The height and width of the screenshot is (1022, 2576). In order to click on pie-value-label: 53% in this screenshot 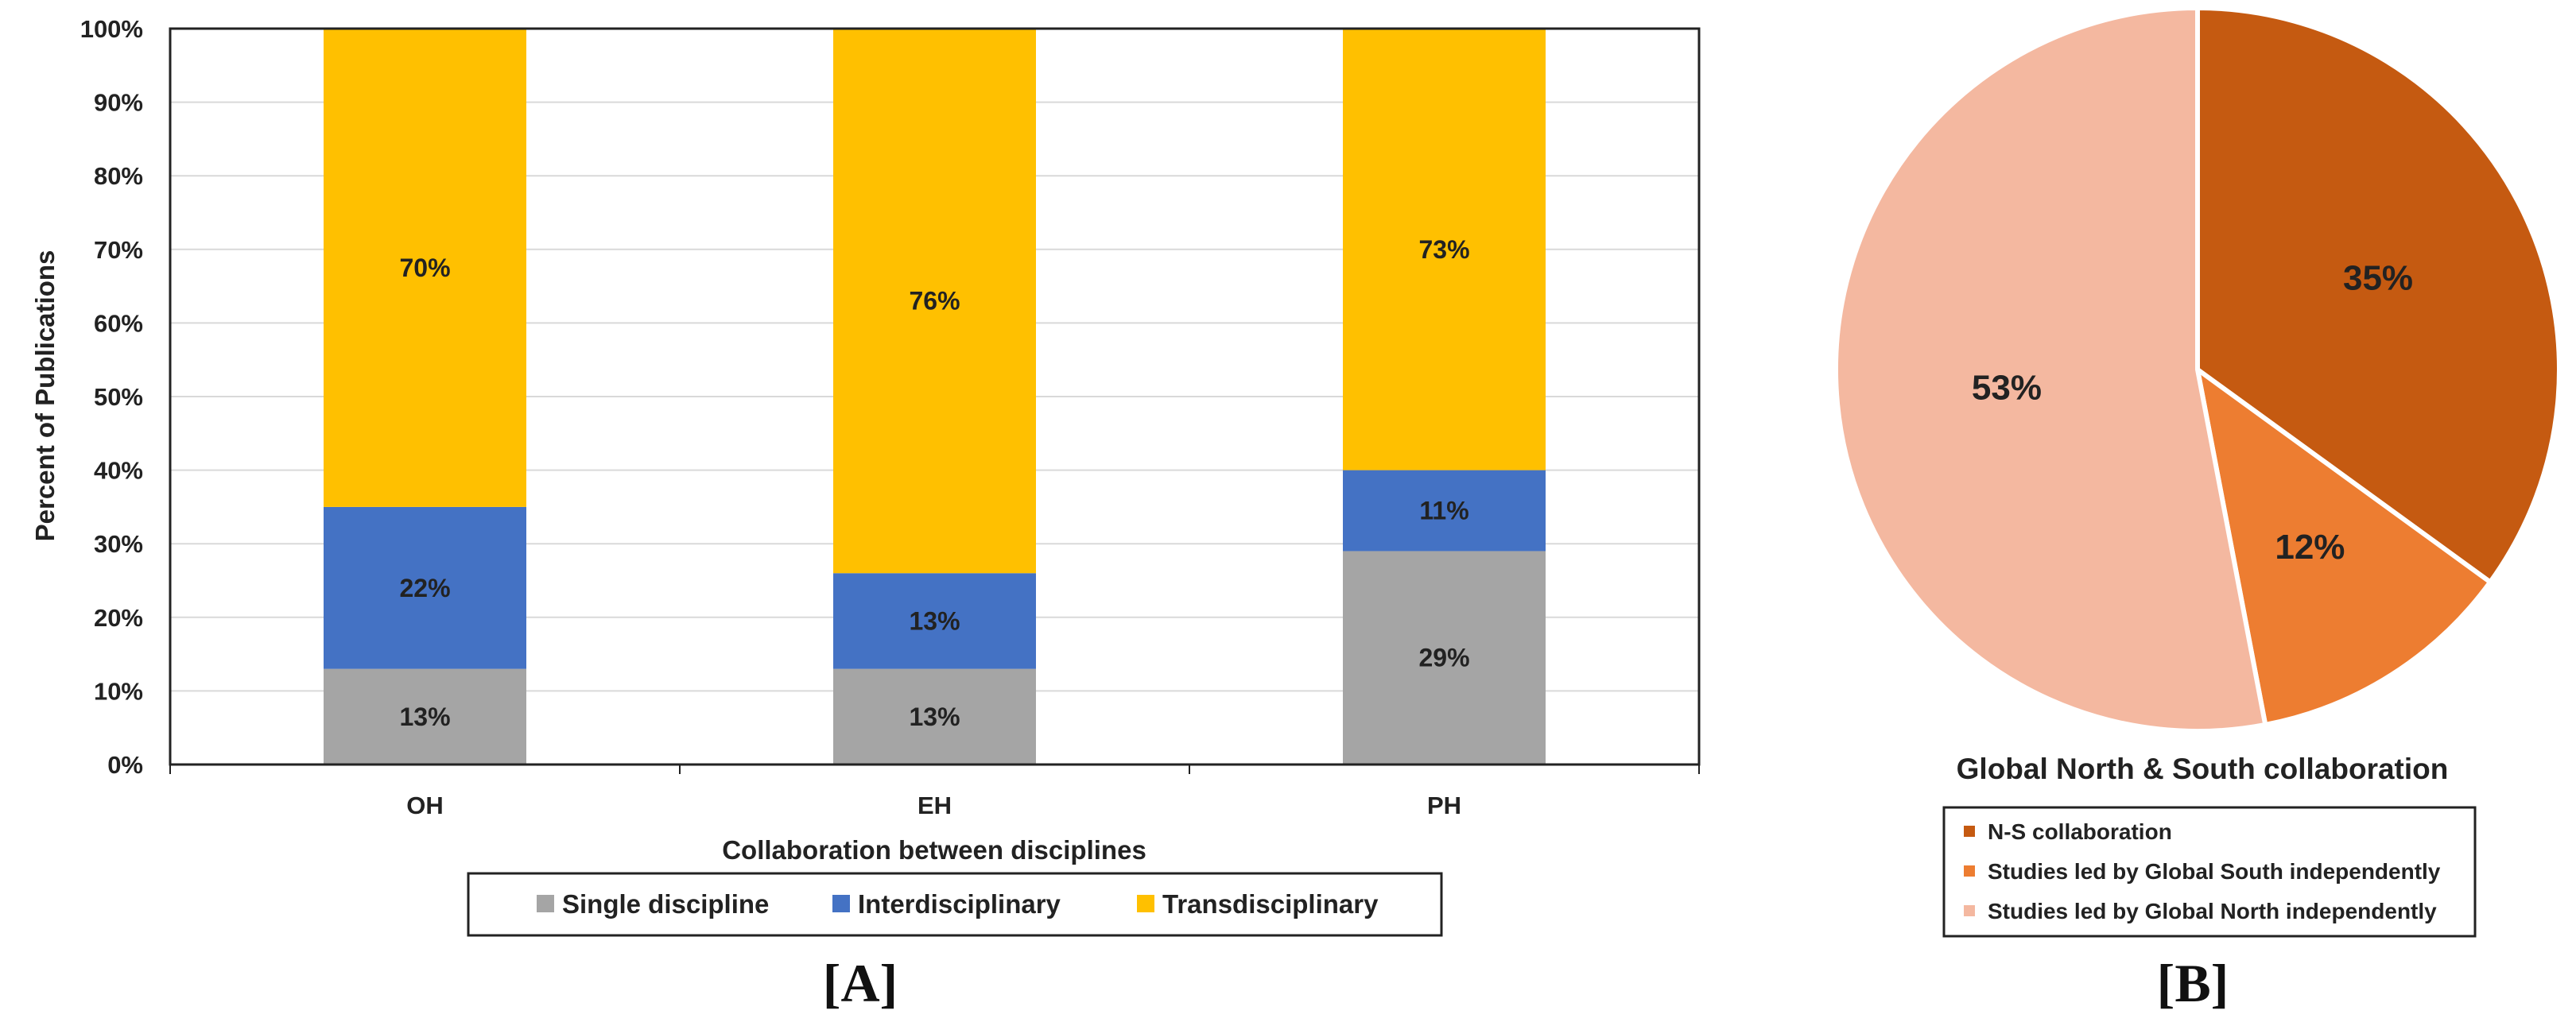, I will do `click(2007, 388)`.